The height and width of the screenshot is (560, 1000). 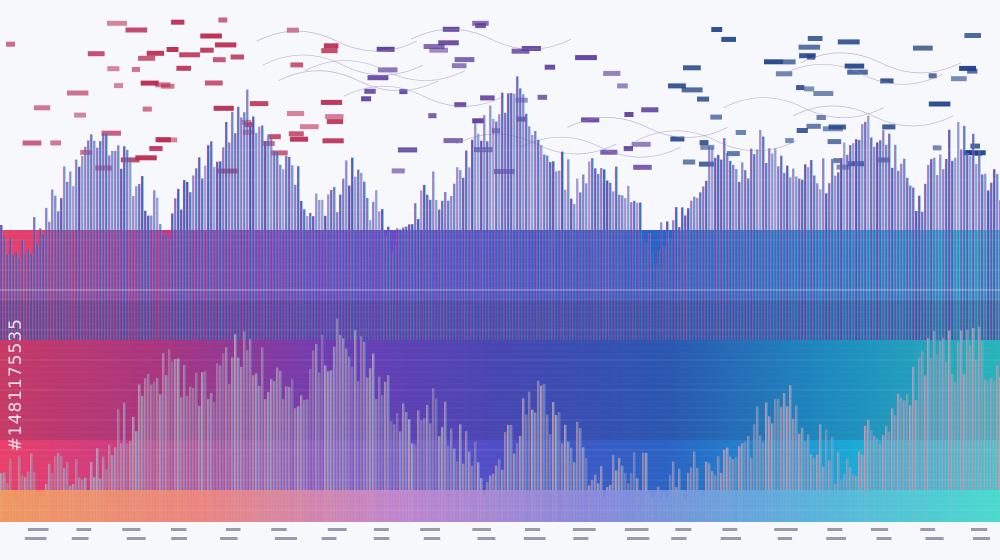 I want to click on annotation-curve, so click(x=423, y=96).